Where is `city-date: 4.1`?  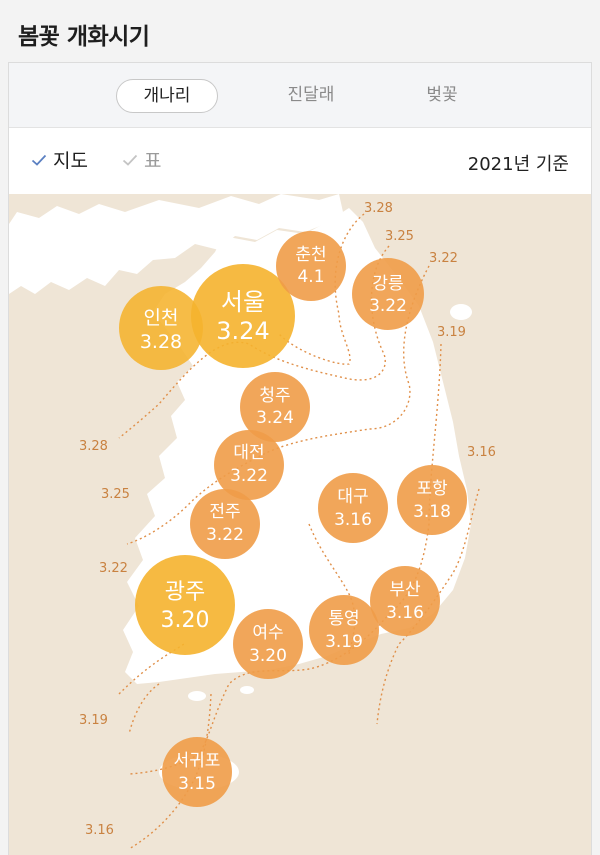
city-date: 4.1 is located at coordinates (310, 277).